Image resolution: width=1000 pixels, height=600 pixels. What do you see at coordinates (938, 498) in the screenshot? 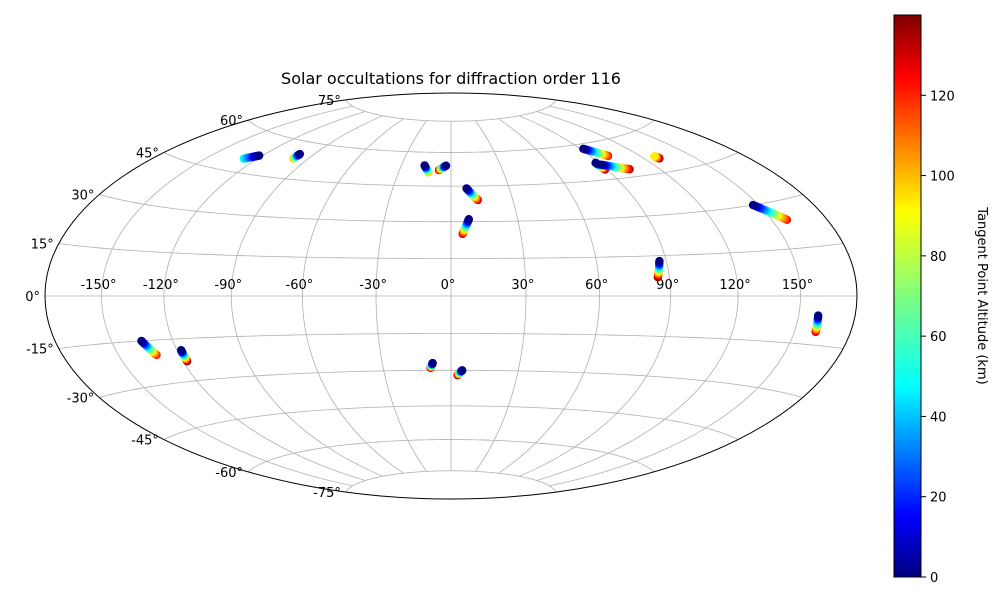
I see `colorbar-tick-label: 20` at bounding box center [938, 498].